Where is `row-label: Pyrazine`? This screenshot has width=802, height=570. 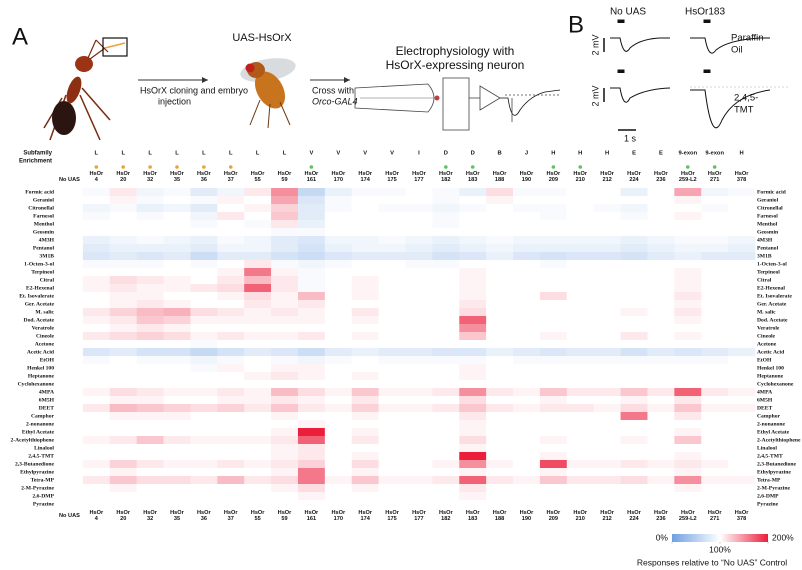
row-label: Pyrazine is located at coordinates (44, 504).